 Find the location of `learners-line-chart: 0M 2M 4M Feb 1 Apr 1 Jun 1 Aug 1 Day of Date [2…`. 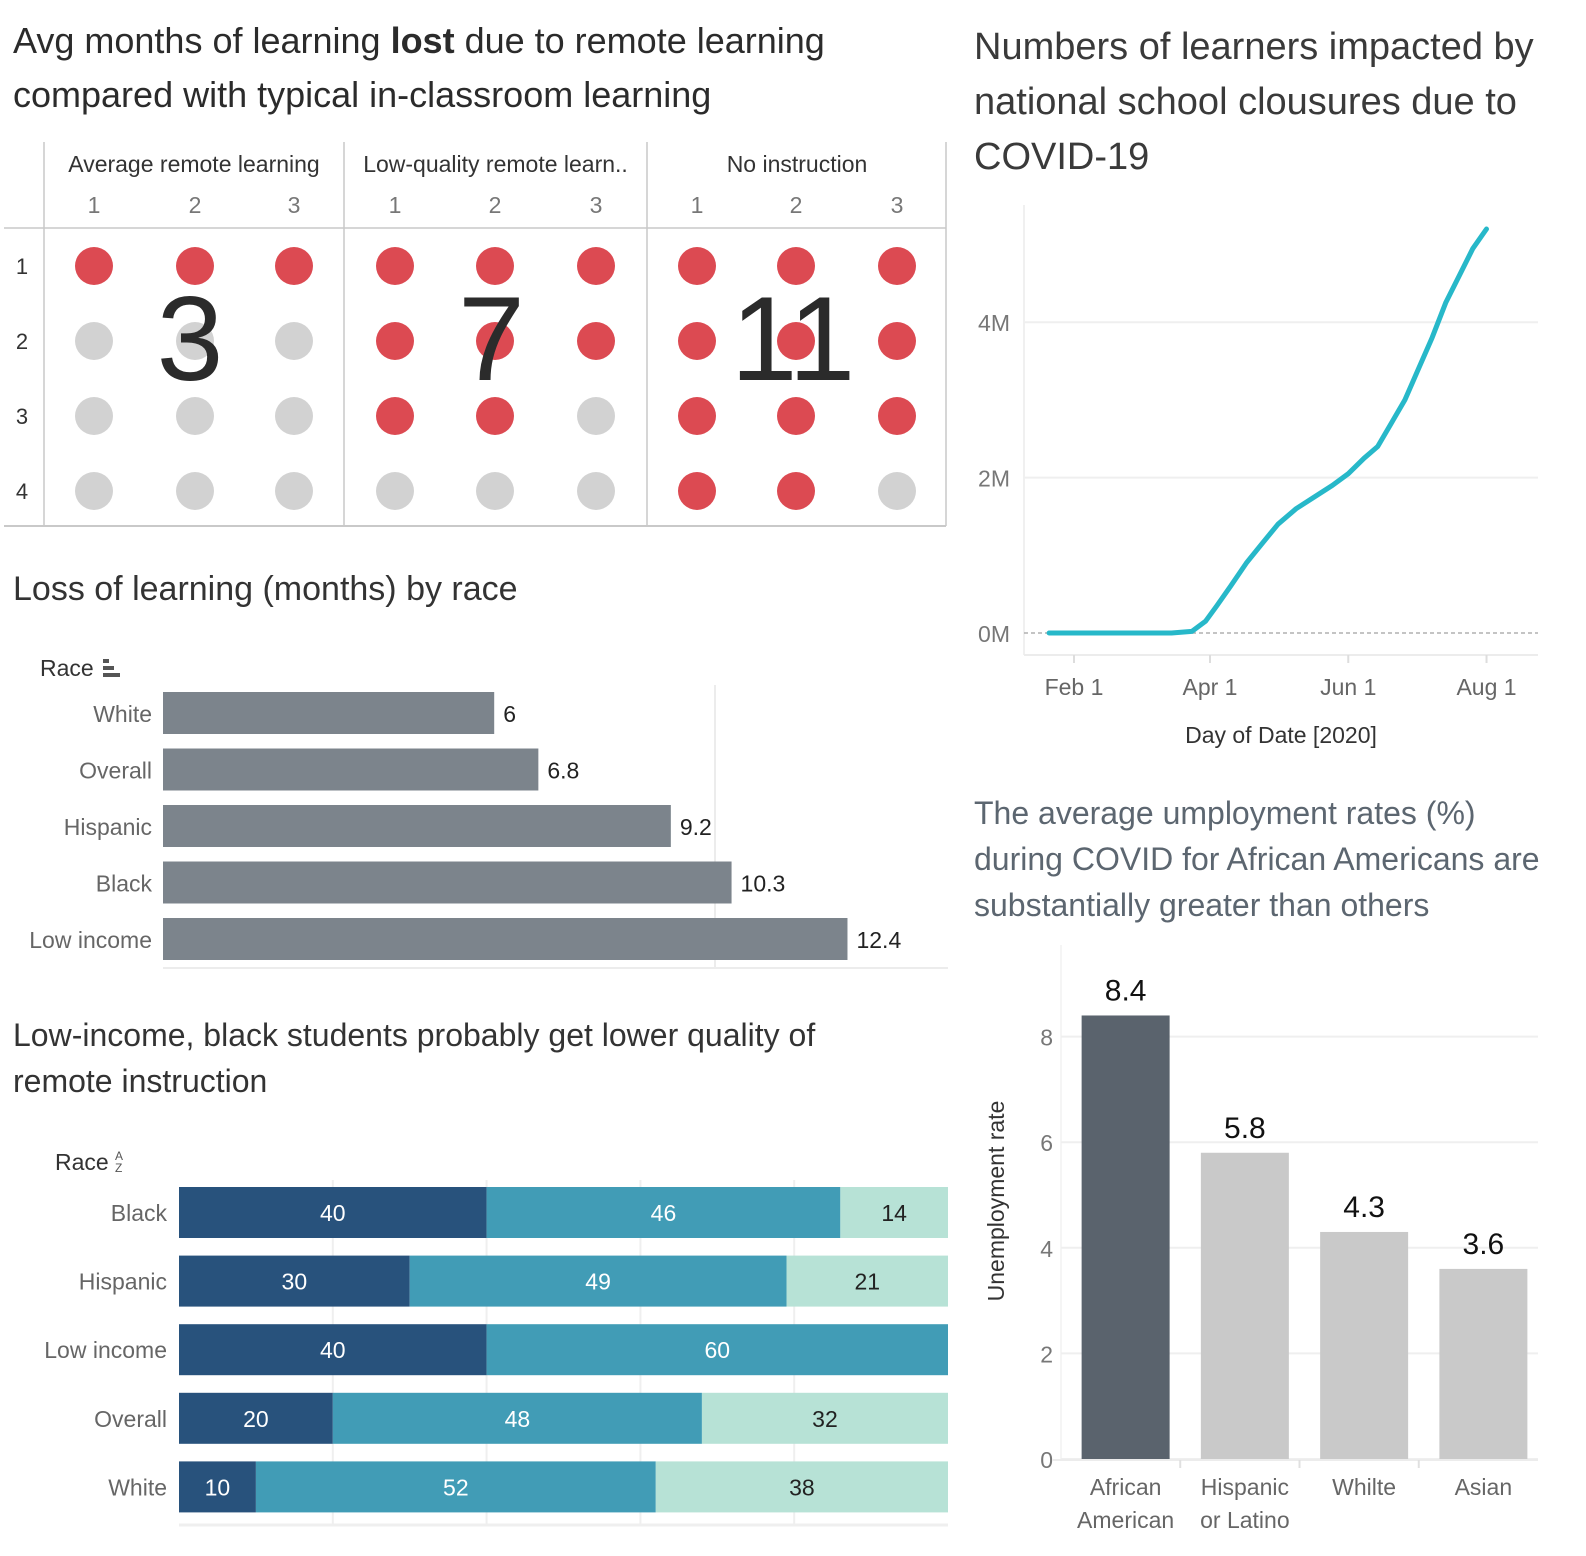

learners-line-chart: 0M 2M 4M Feb 1 Apr 1 Jun 1 Aug 1 Day of Date [2… is located at coordinates (1258, 476).